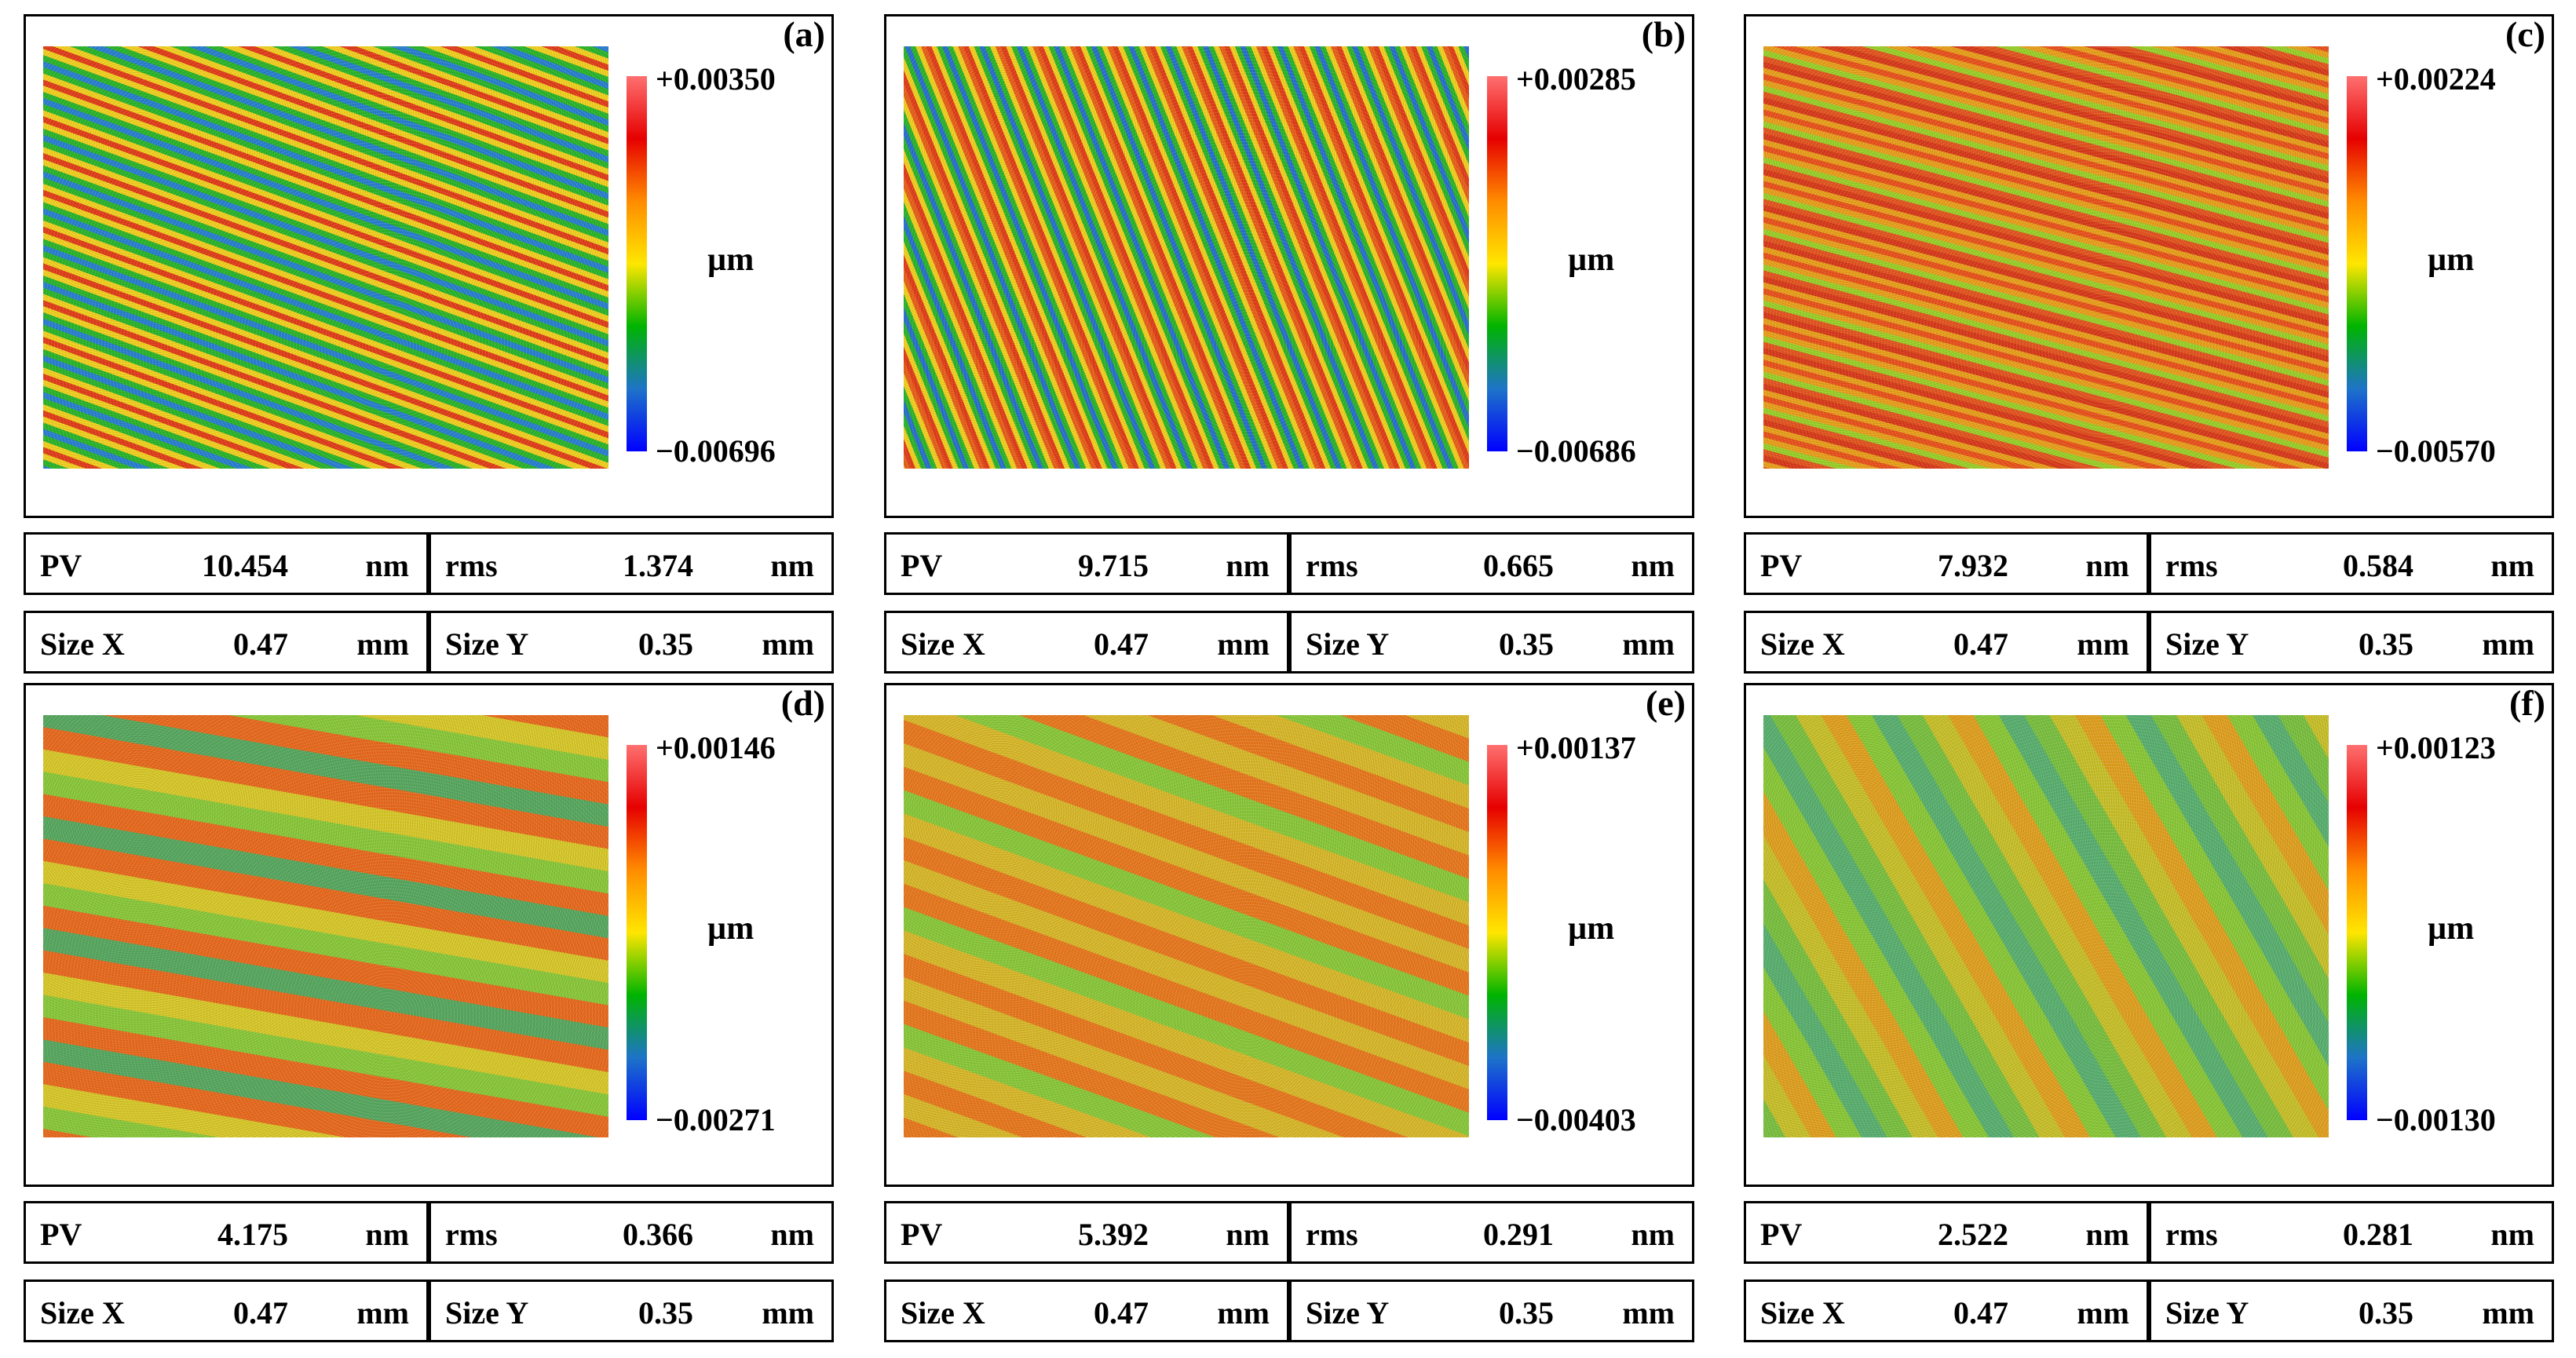 Image resolution: width=2576 pixels, height=1358 pixels. I want to click on color-scale-min: −0.00271, so click(716, 1119).